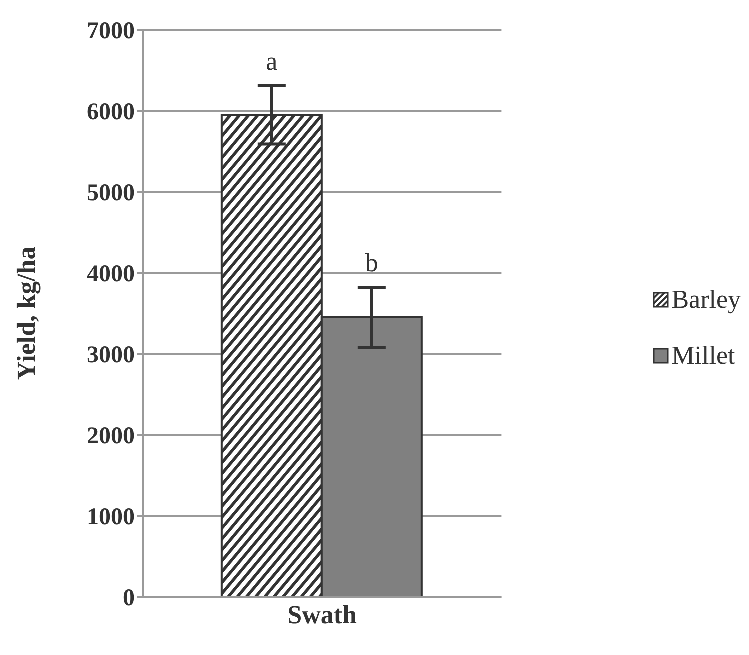 The image size is (749, 655). I want to click on annotation: b, so click(371, 263).